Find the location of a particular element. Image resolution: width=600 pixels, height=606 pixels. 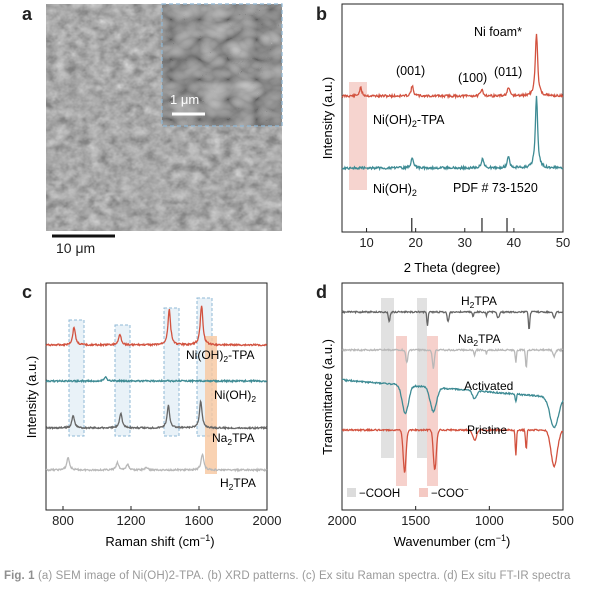

ftir-frame is located at coordinates (452, 396).